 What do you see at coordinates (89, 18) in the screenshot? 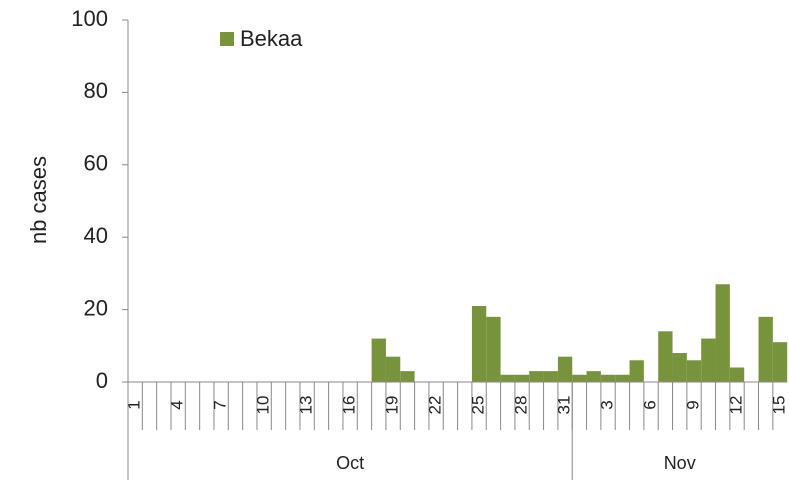
I see `y-tick-label: 100` at bounding box center [89, 18].